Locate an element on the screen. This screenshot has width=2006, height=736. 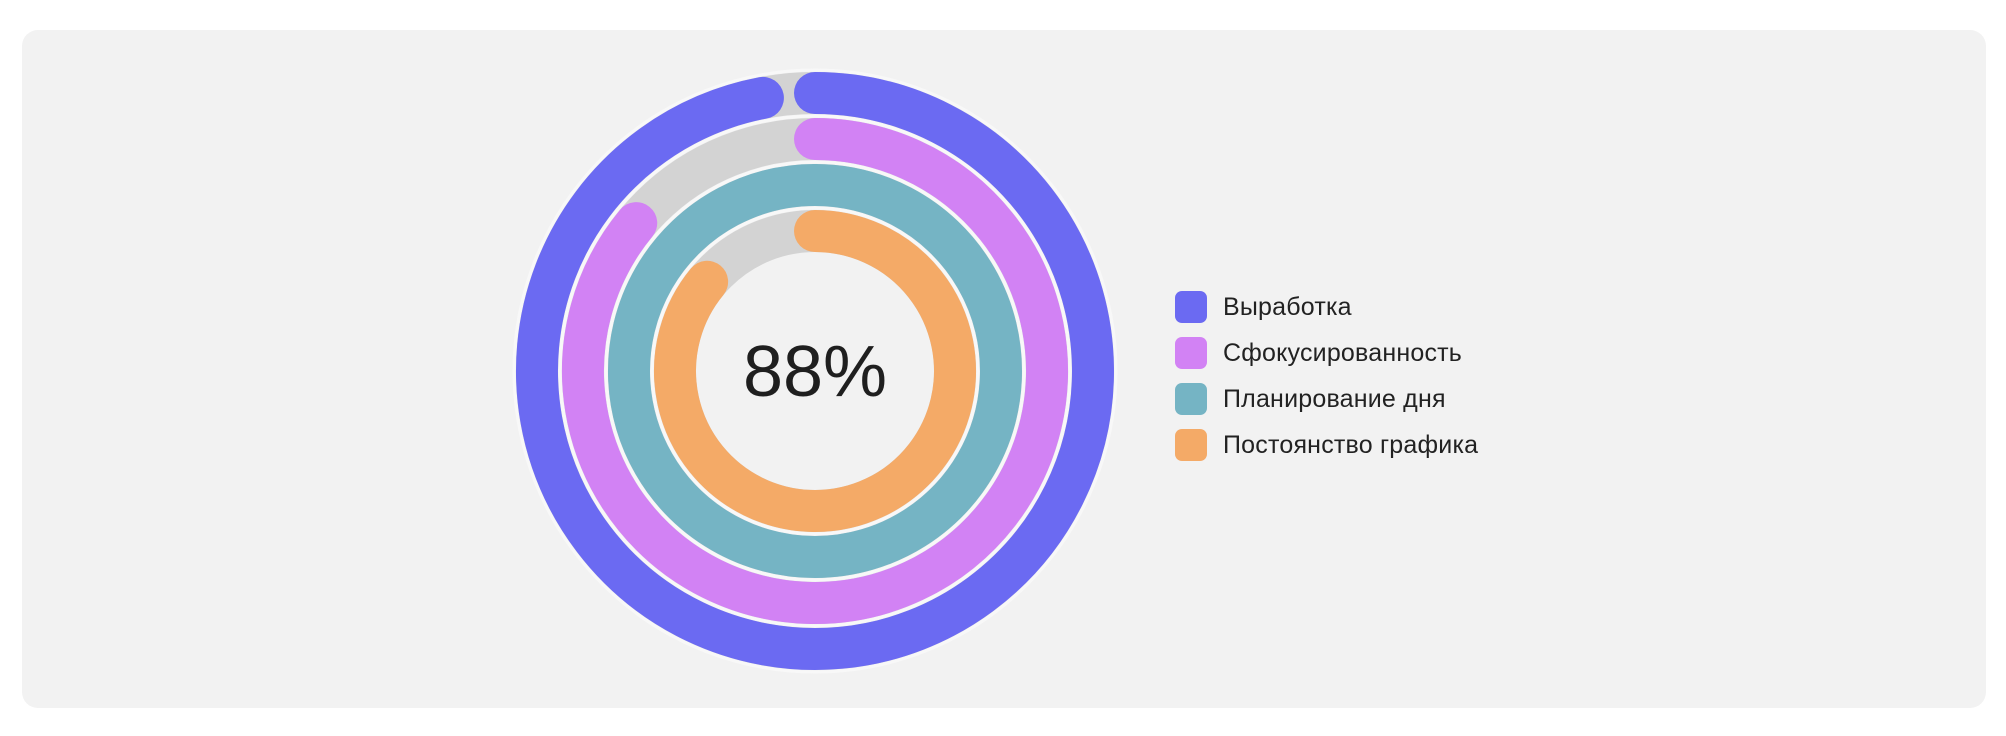
ring-separator is located at coordinates (815, 371).